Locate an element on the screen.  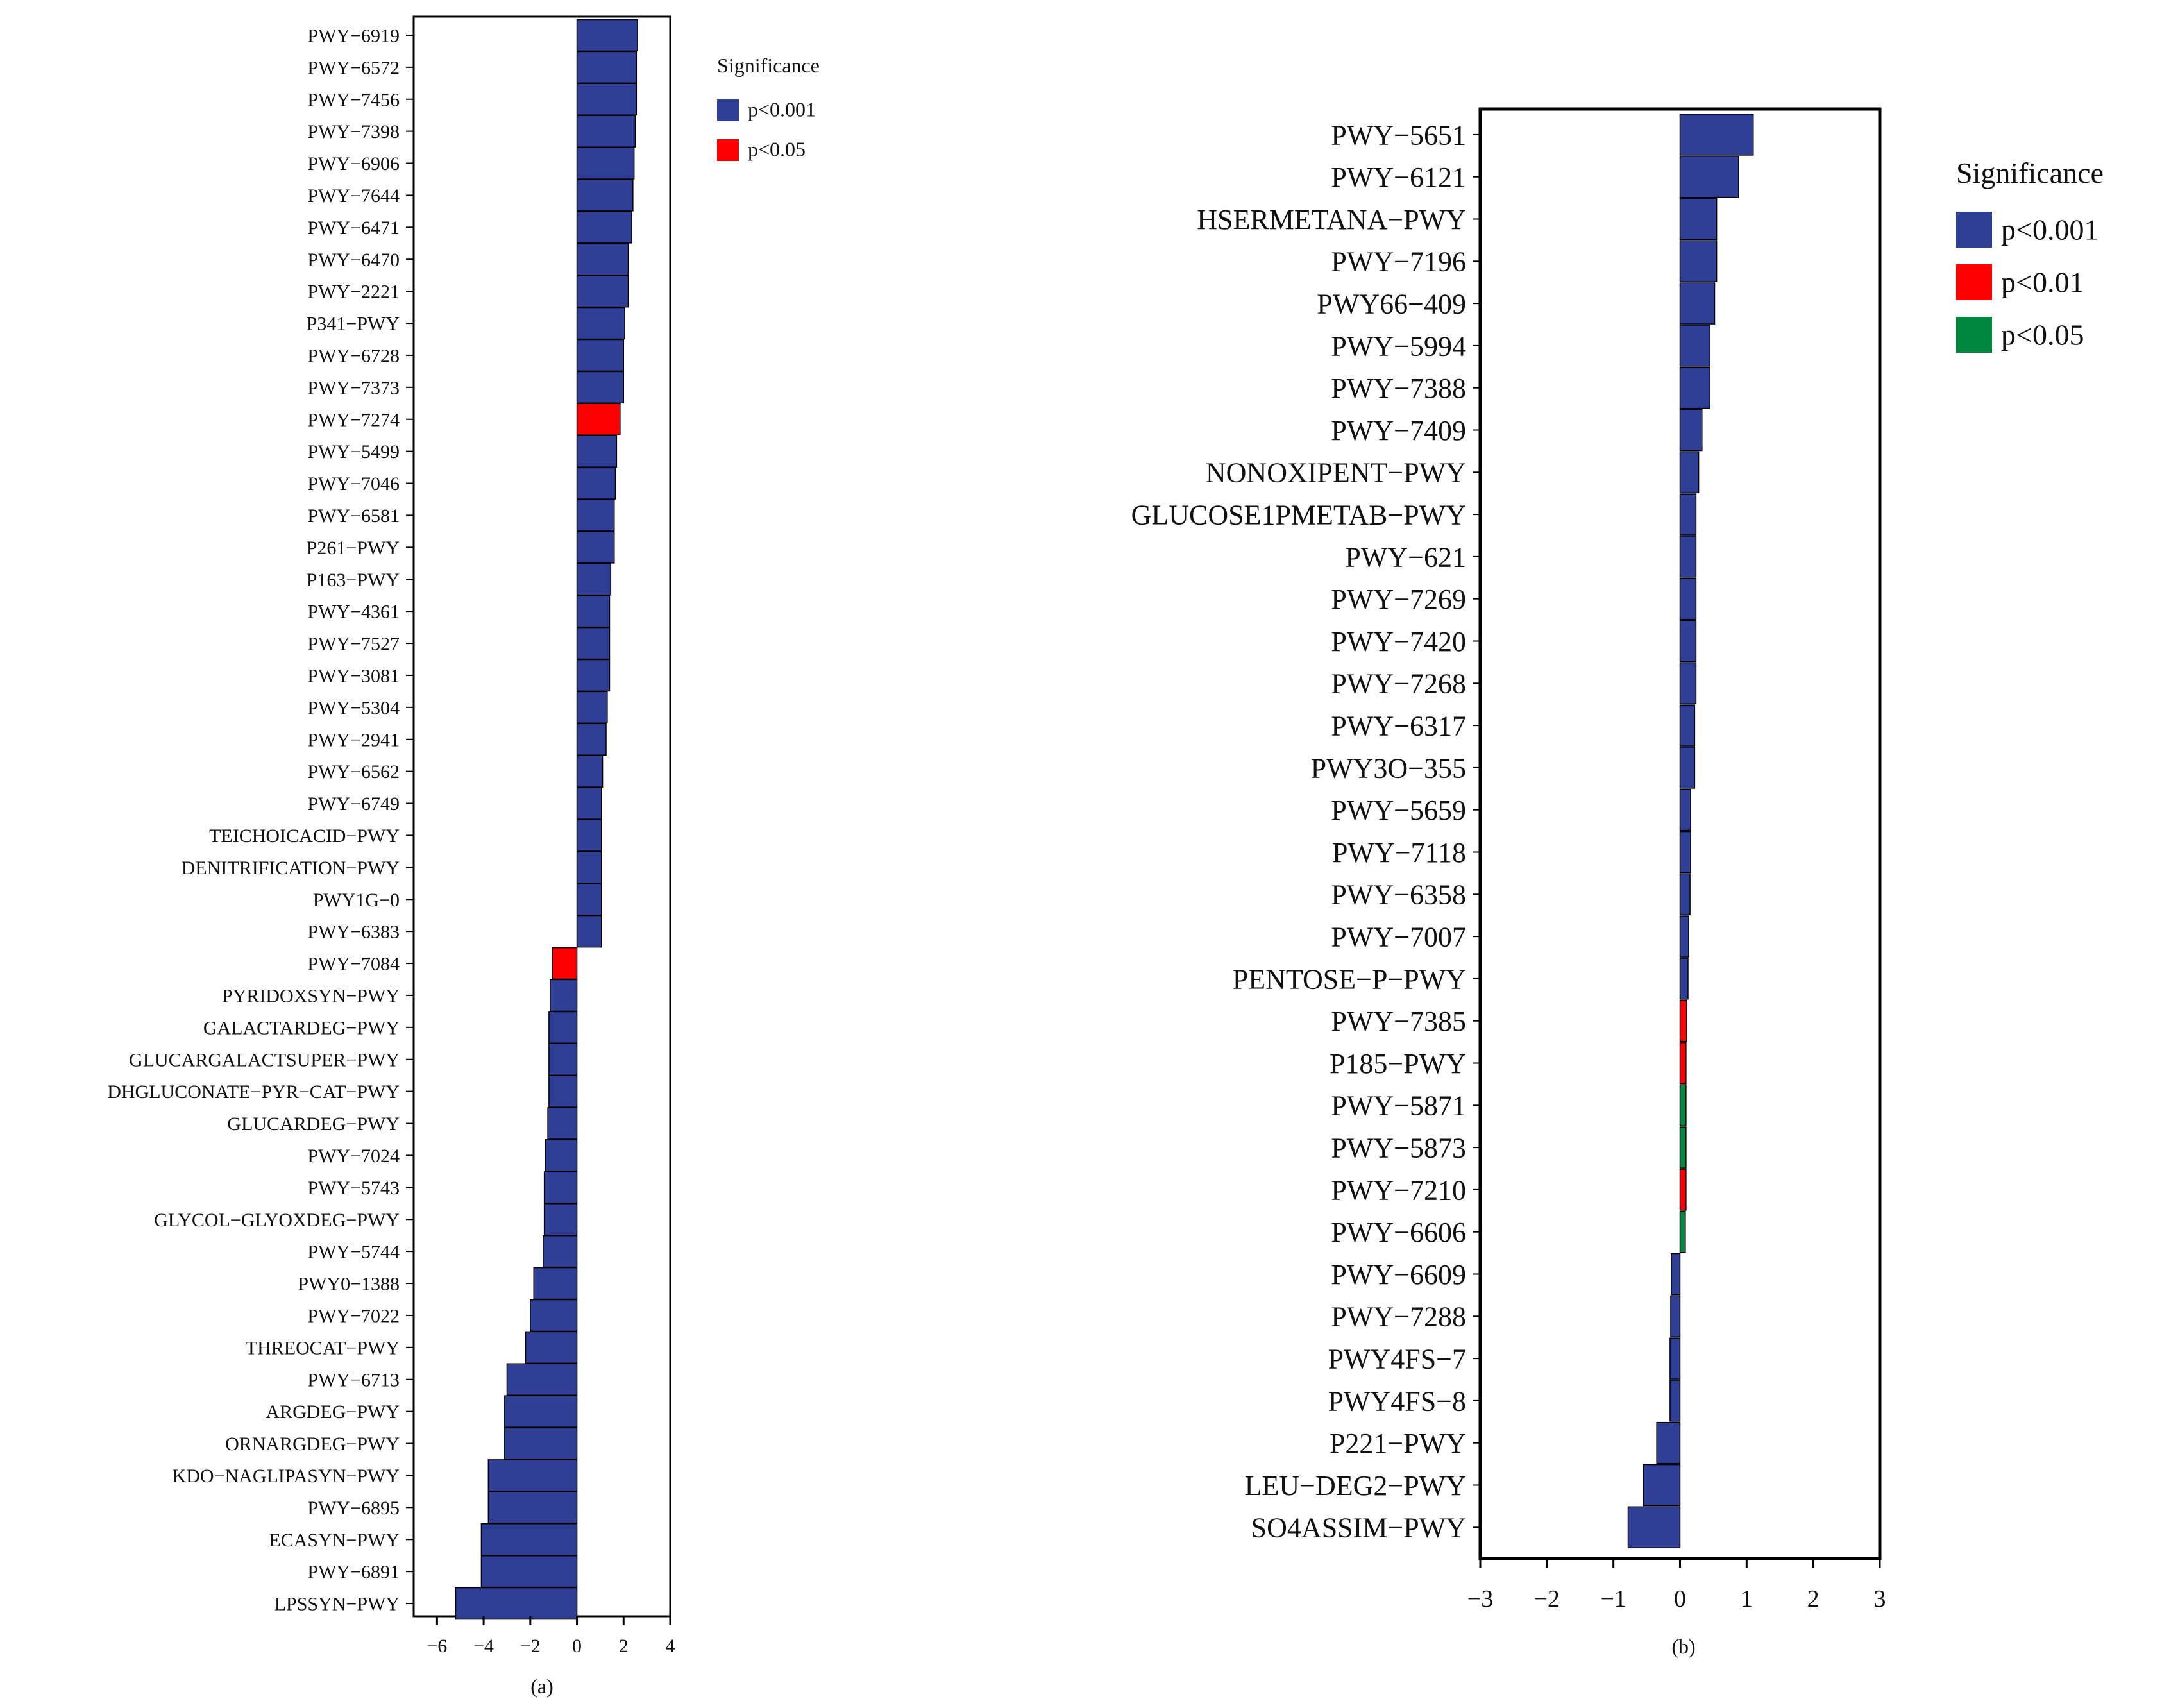
category-label: PWY−7644 is located at coordinates (353, 196).